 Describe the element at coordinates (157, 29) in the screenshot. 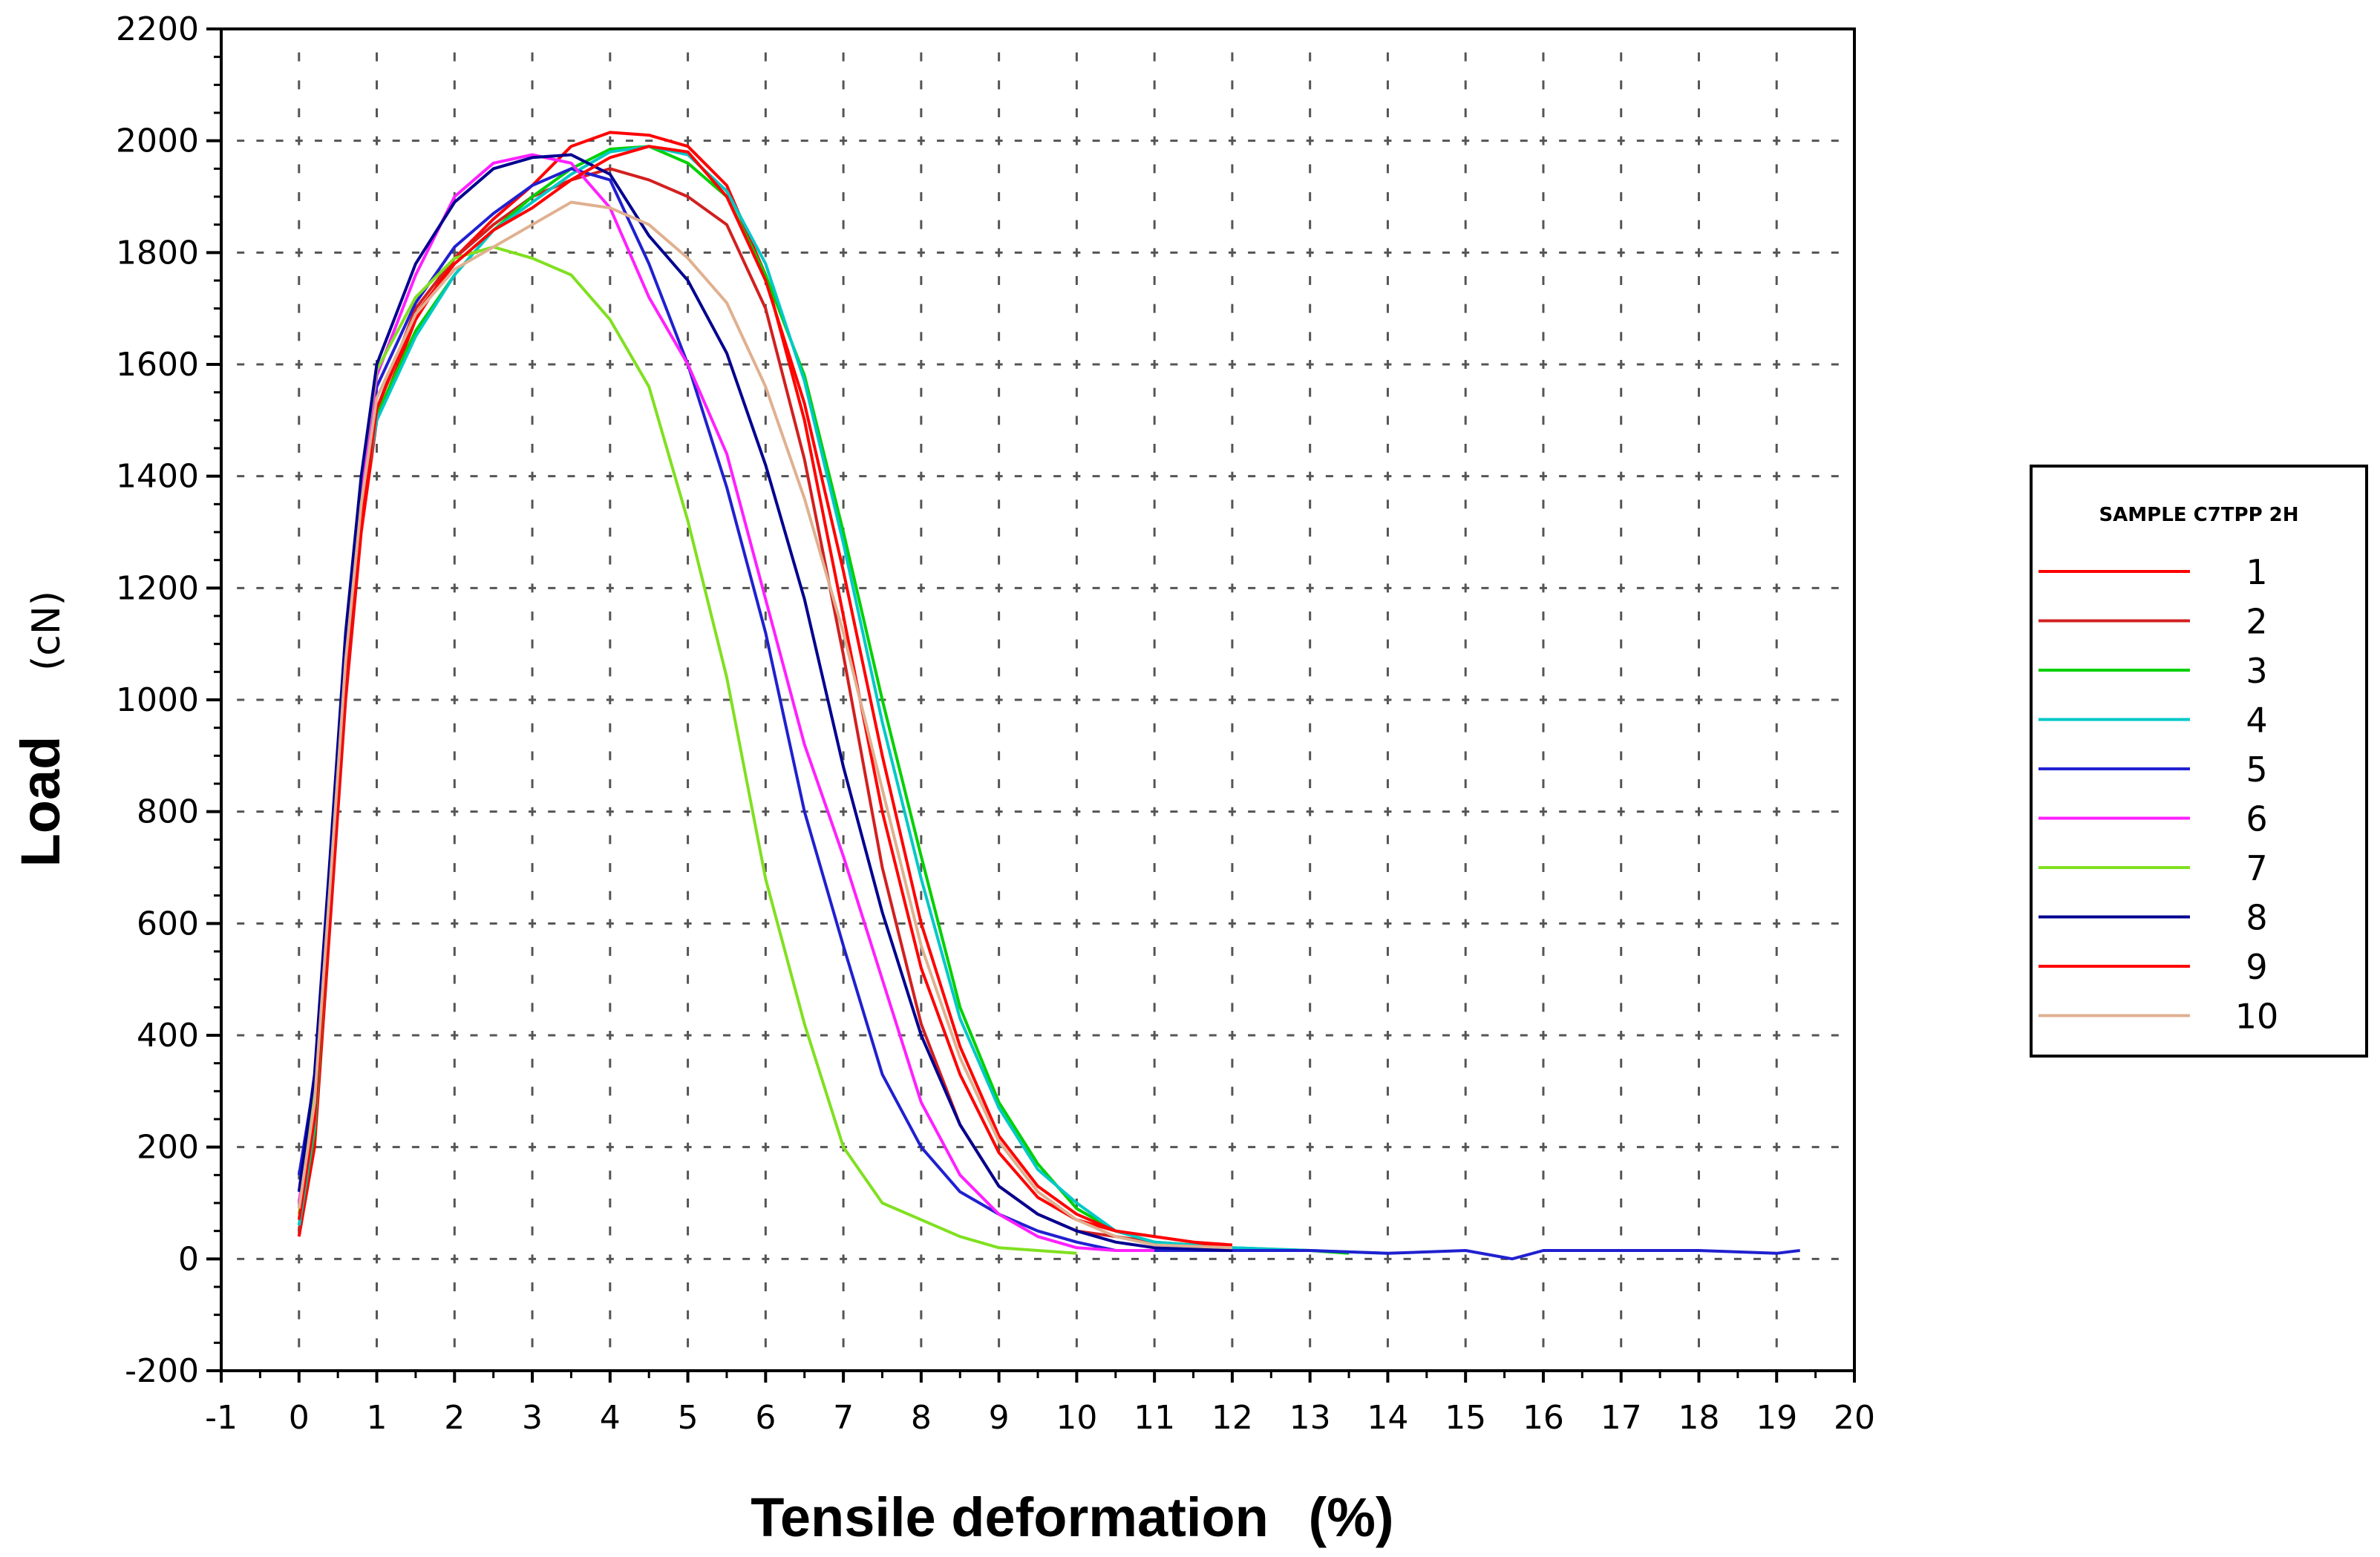

I see `y-tick-label: 2200` at that location.